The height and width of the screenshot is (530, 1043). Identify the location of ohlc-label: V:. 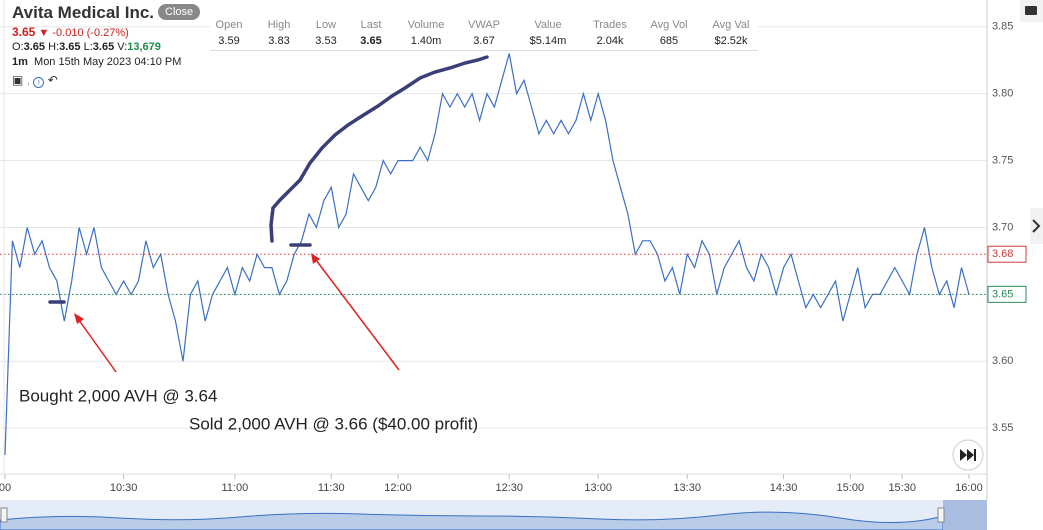
(122, 47).